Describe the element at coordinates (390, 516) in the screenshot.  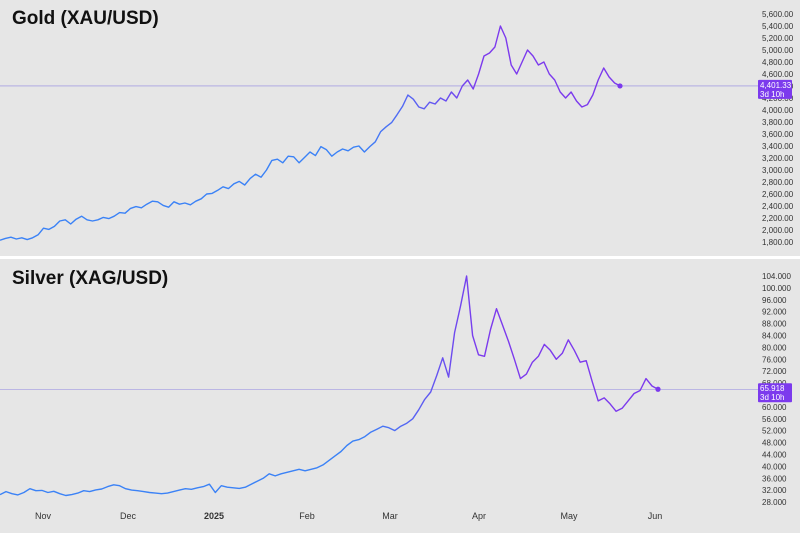
I see `x-axis-label: Mar` at that location.